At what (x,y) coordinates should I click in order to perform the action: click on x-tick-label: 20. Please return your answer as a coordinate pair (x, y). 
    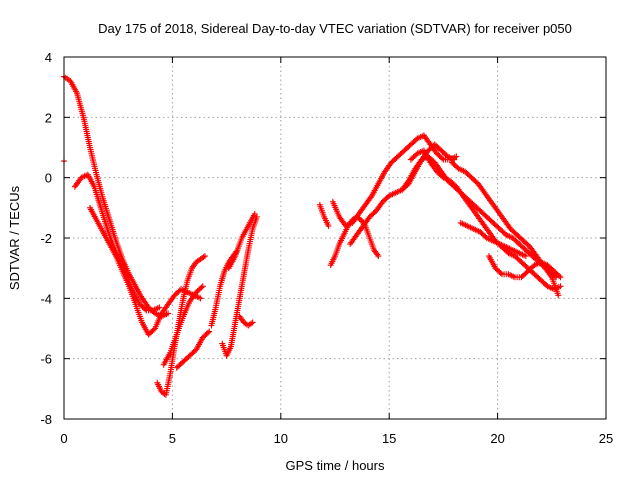
    Looking at the image, I should click on (497, 438).